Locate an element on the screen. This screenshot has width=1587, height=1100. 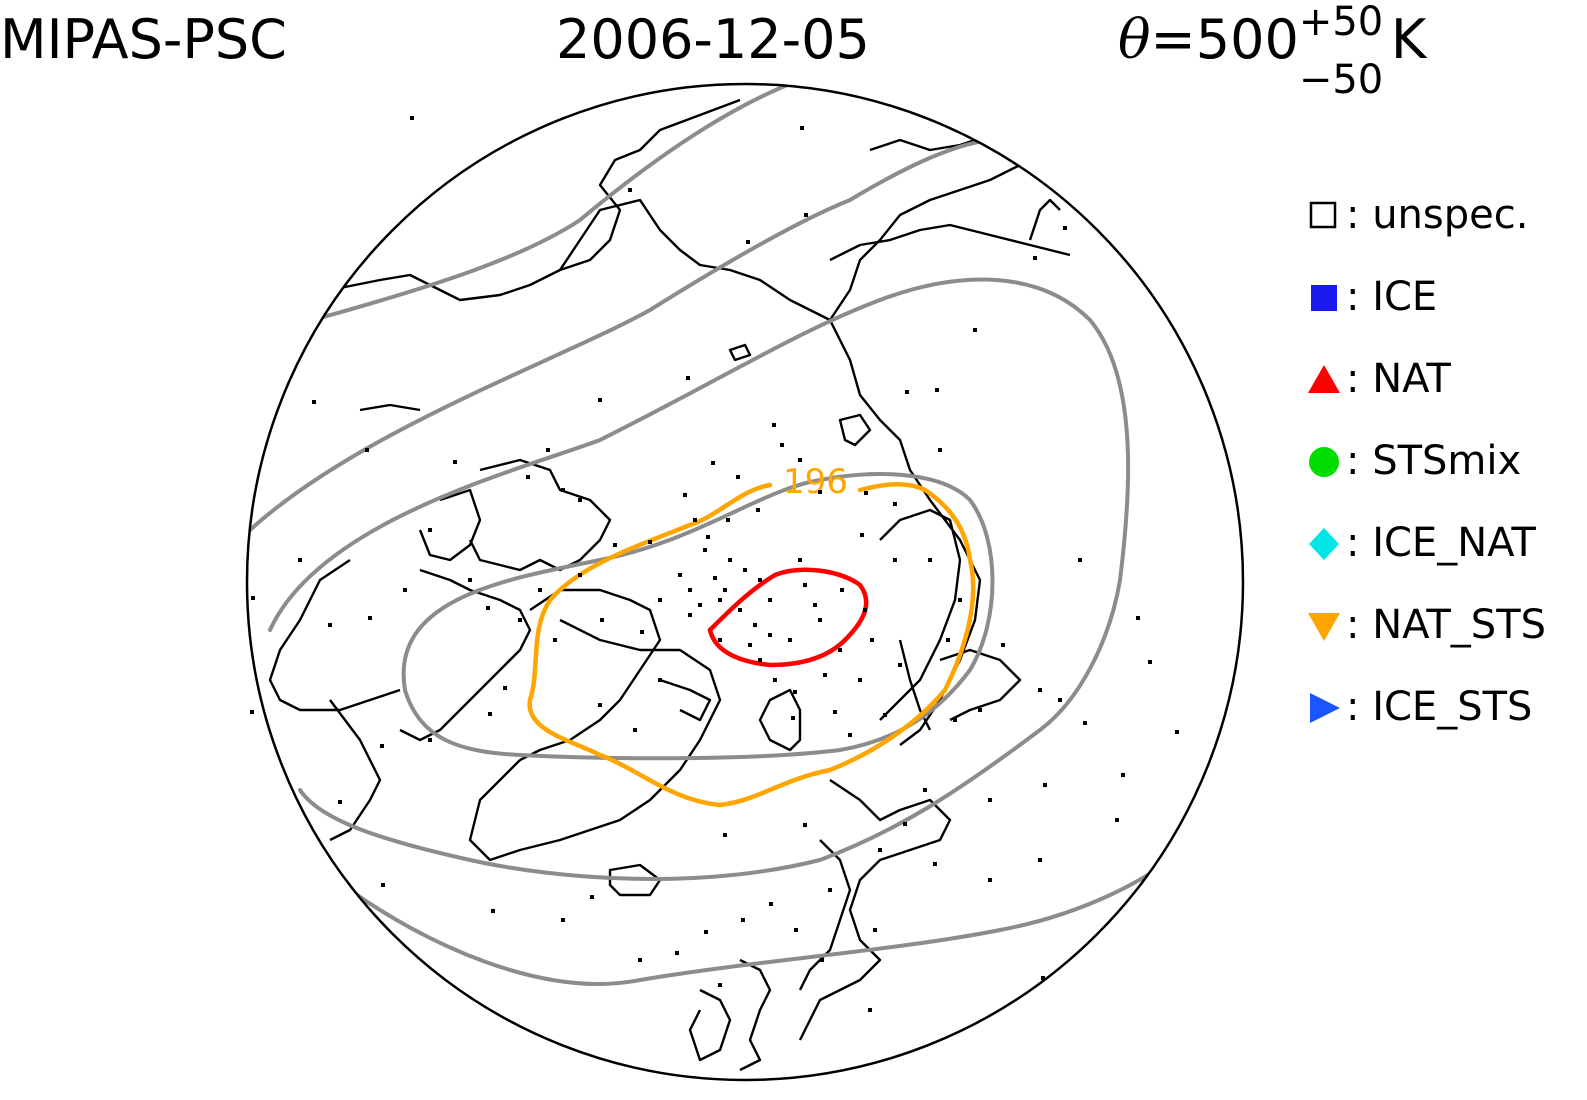
theta-unit: K is located at coordinates (1408, 39).